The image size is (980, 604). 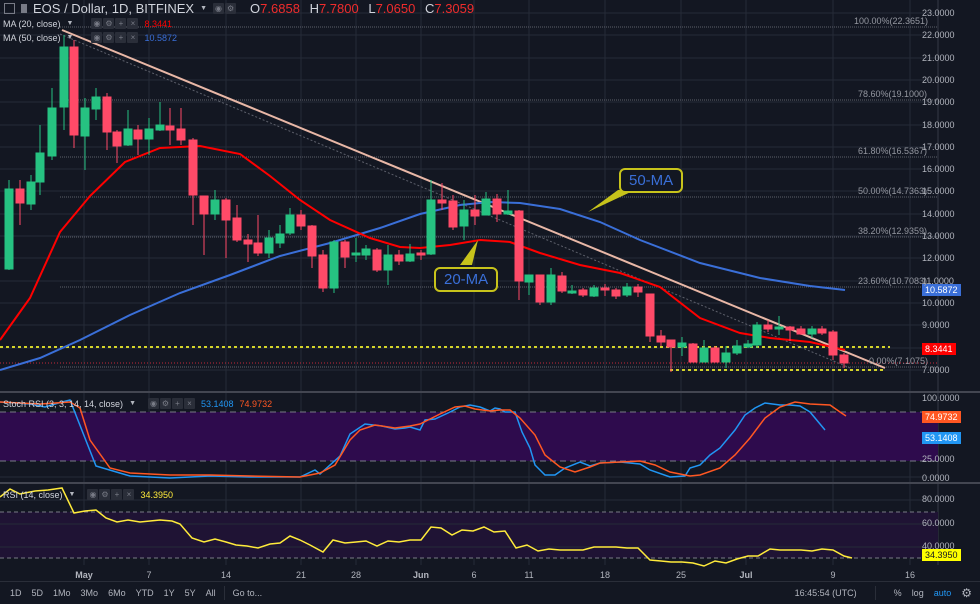 I want to click on ma20-label: MA (20, close), so click(x=32, y=23).